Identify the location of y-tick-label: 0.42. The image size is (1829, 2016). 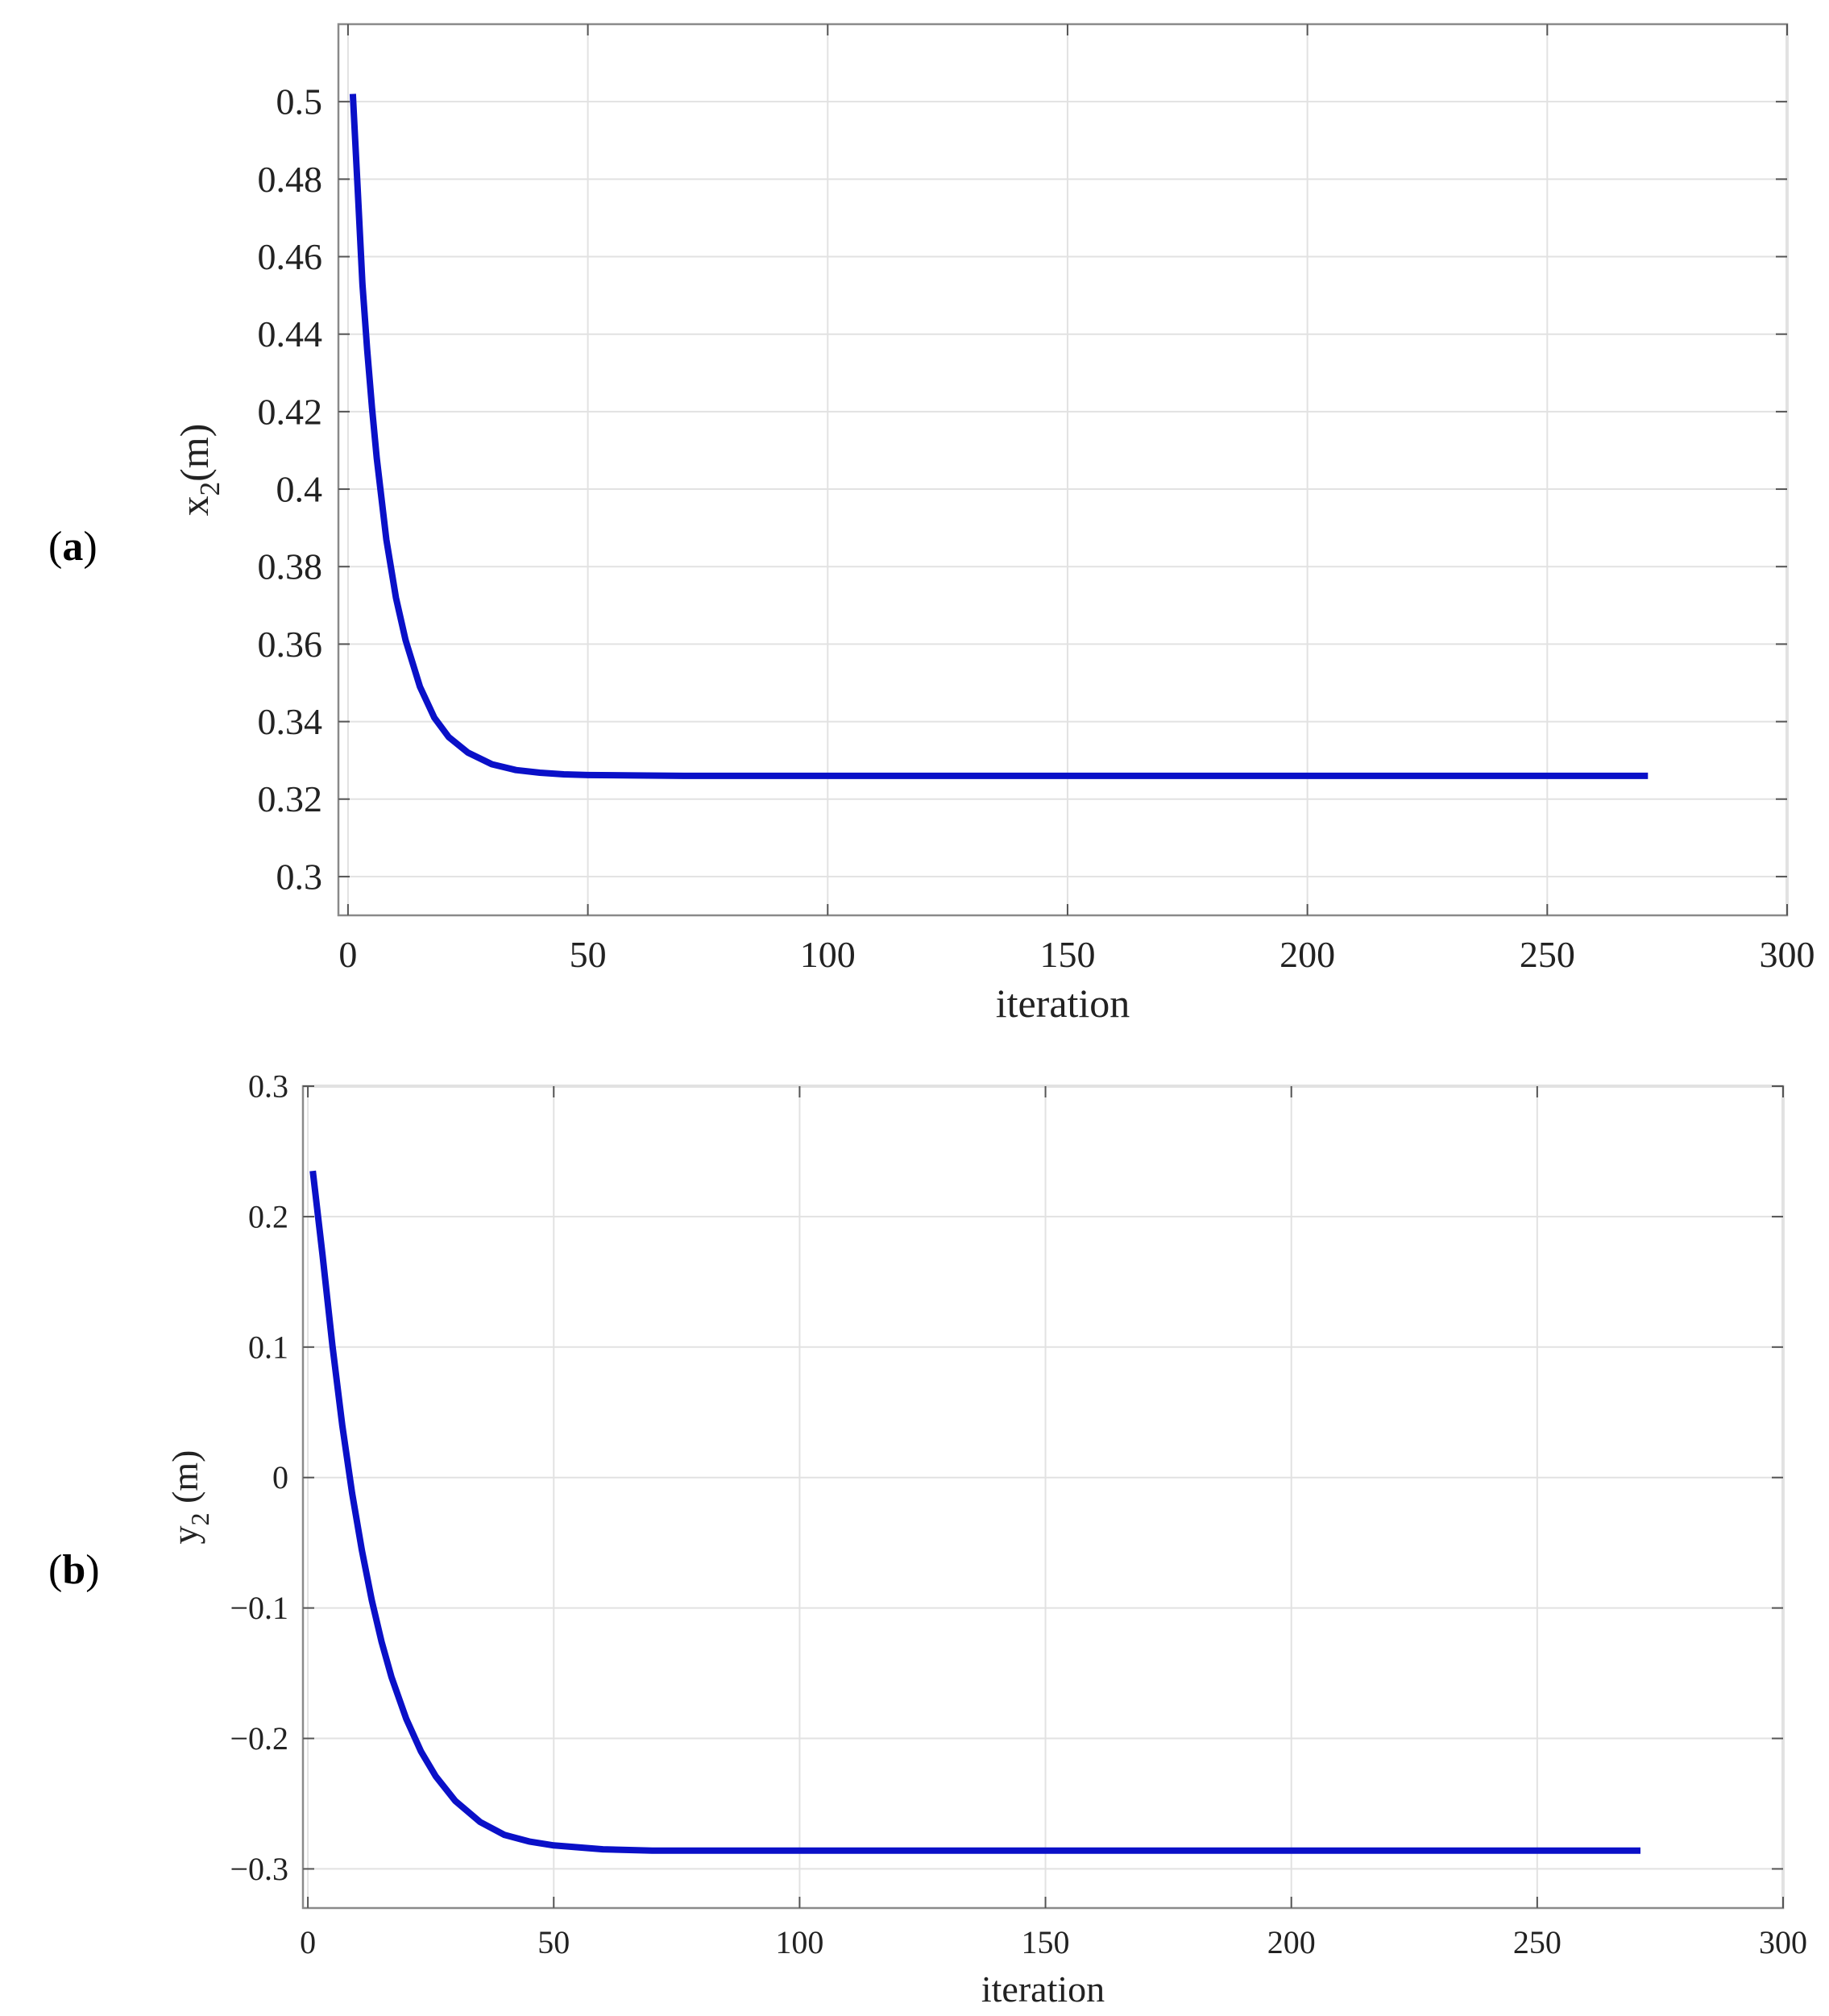
(290, 411).